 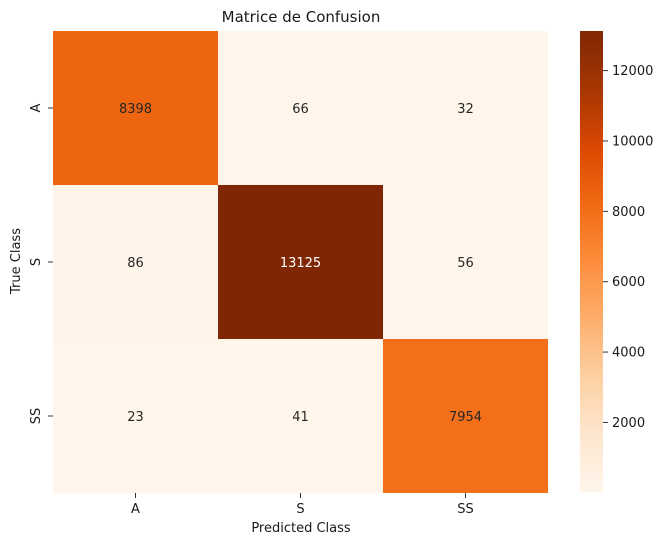 I want to click on heatmap-cell-SS-S, so click(x=300, y=416).